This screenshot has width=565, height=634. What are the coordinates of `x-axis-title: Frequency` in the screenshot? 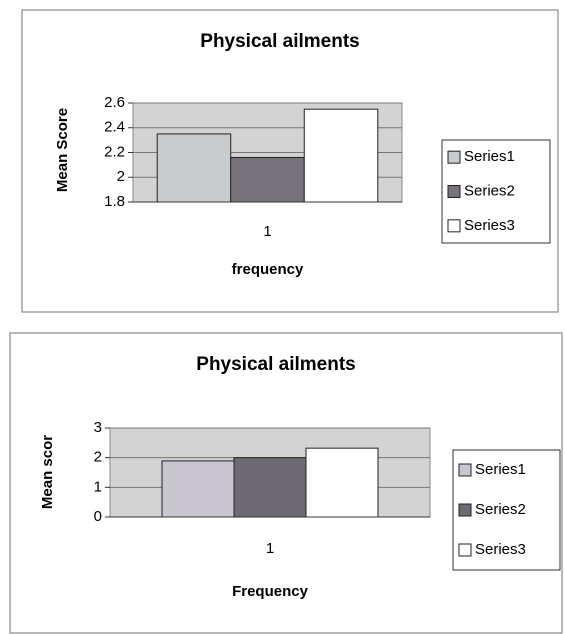 It's located at (270, 591).